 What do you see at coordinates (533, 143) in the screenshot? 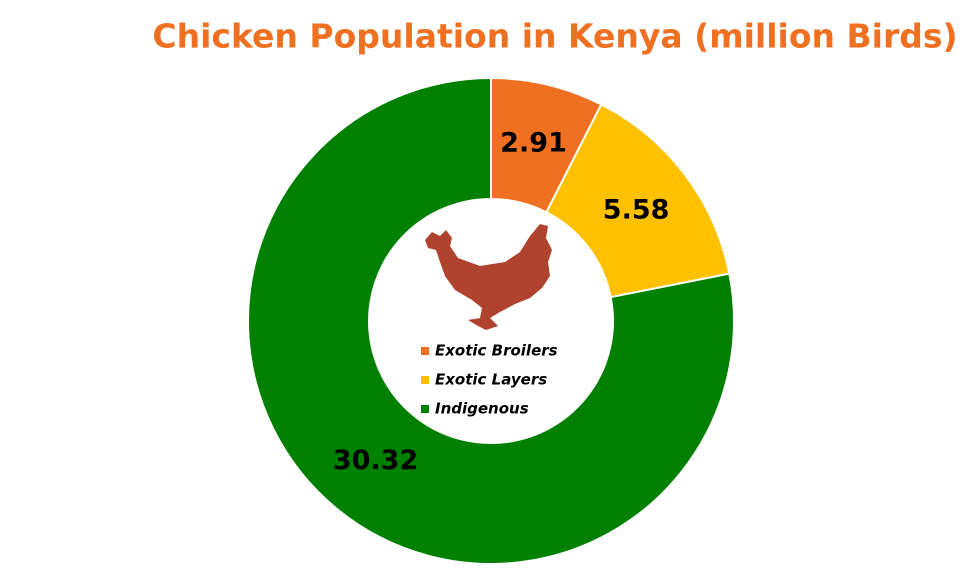
I see `value-label: 2.91` at bounding box center [533, 143].